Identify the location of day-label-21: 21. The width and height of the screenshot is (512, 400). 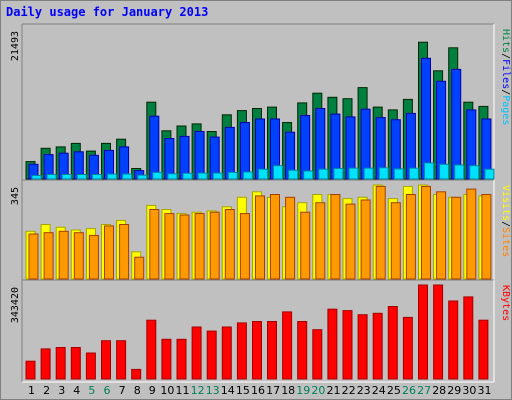
(334, 390).